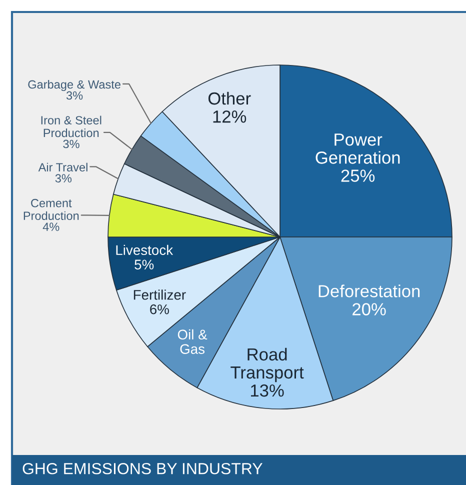 The image size is (466, 485). Describe the element at coordinates (358, 176) in the screenshot. I see `data-label: 25%` at that location.